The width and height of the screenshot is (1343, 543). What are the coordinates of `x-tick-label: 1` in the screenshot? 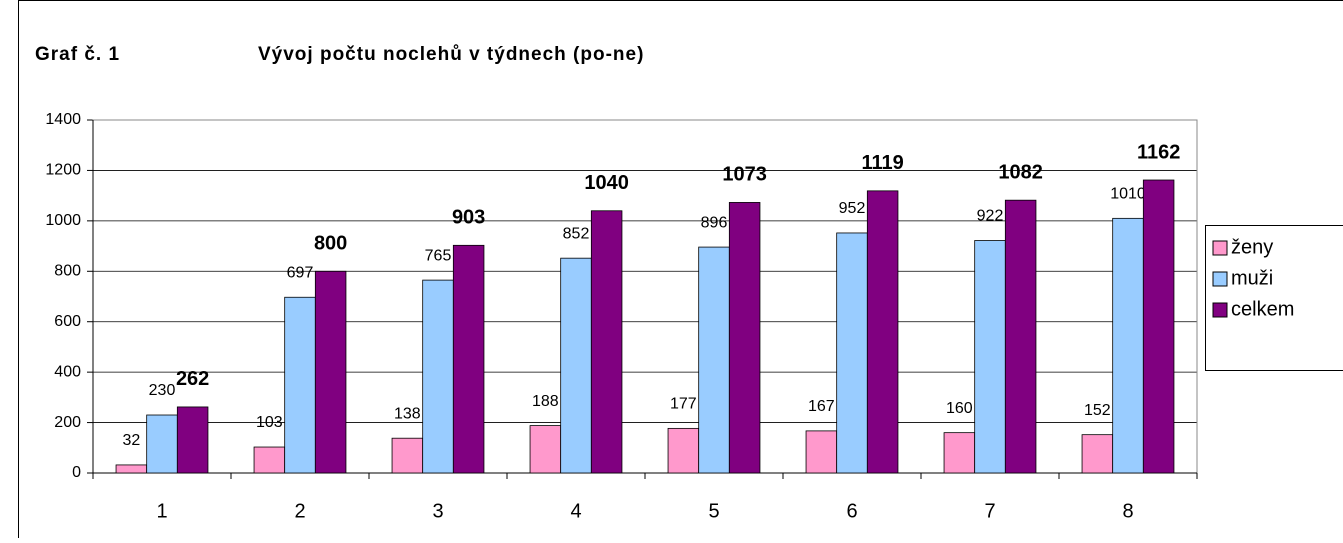 It's located at (161, 511).